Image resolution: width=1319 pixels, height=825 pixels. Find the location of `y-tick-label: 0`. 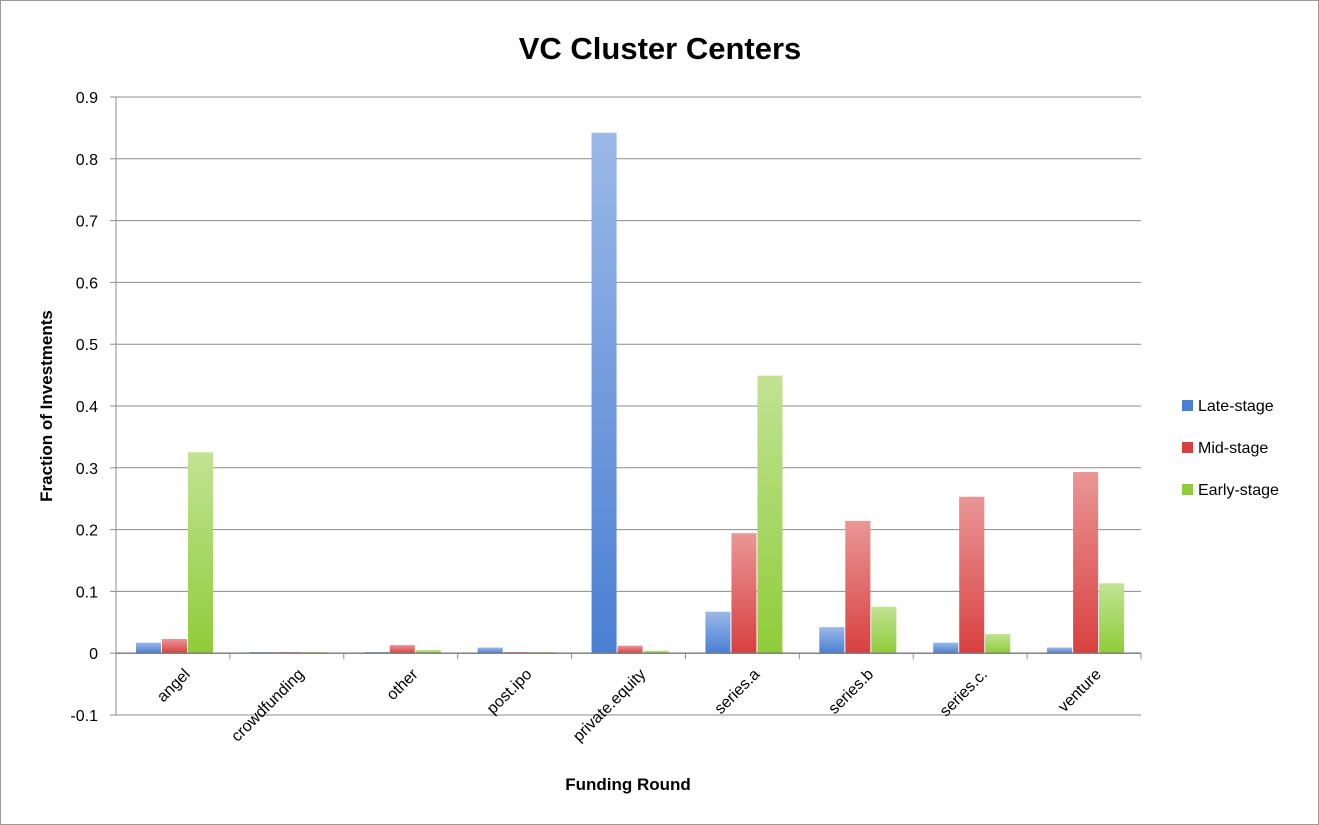

y-tick-label: 0 is located at coordinates (93, 654).